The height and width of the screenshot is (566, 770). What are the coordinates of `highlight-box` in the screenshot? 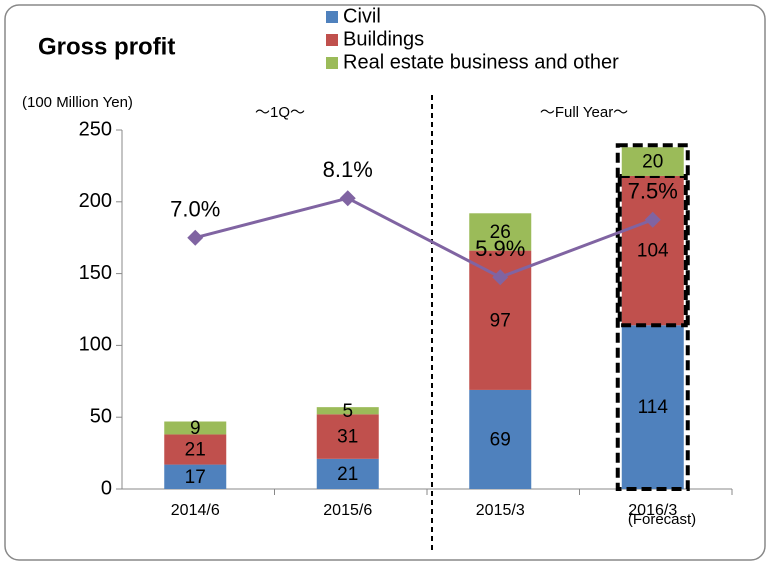 It's located at (652, 317).